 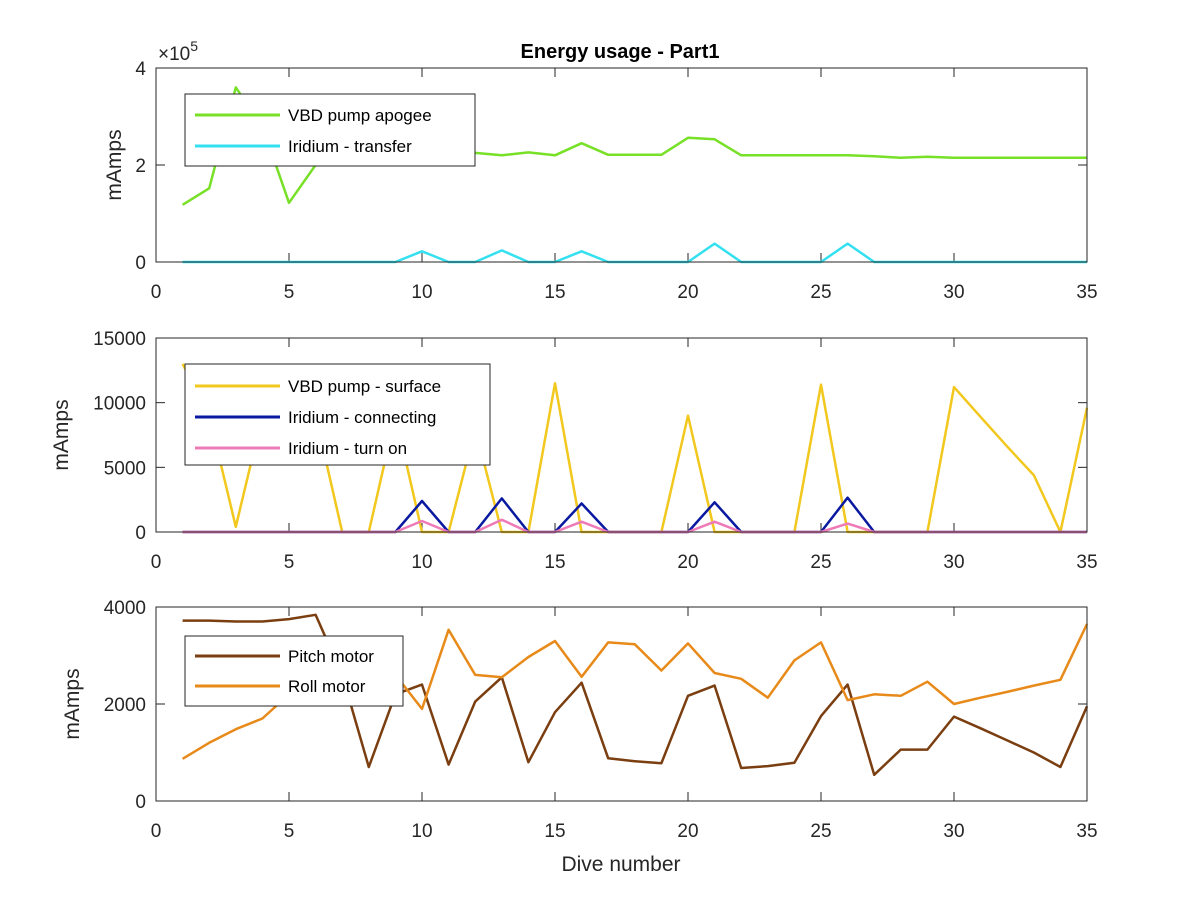 I want to click on subplot-2-ylabel: mAmps, so click(x=61, y=434).